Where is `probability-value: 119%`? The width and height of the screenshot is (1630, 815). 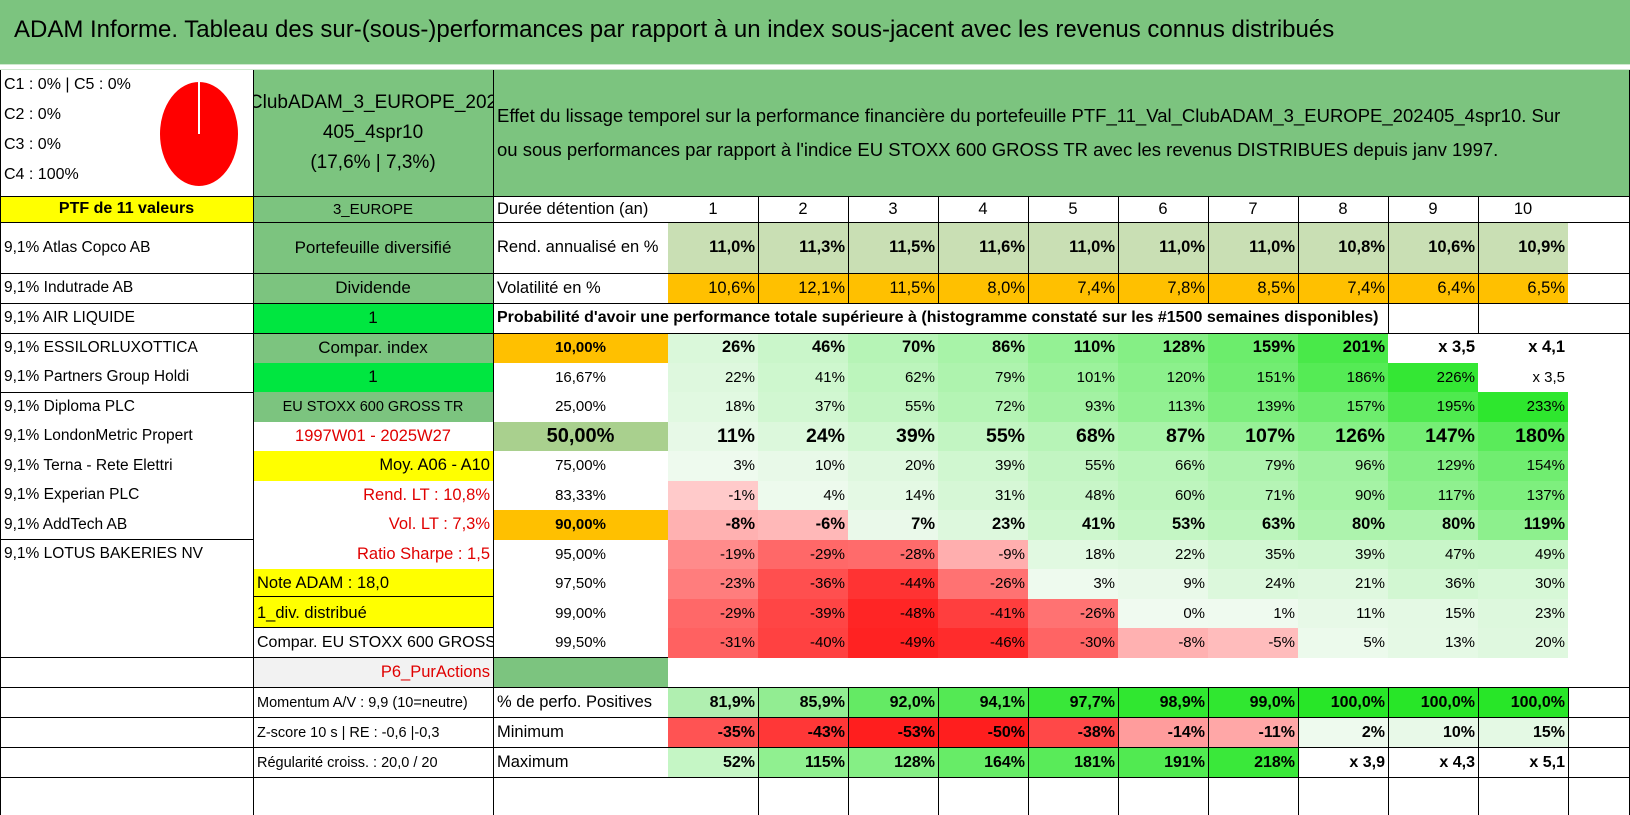 probability-value: 119% is located at coordinates (1523, 525).